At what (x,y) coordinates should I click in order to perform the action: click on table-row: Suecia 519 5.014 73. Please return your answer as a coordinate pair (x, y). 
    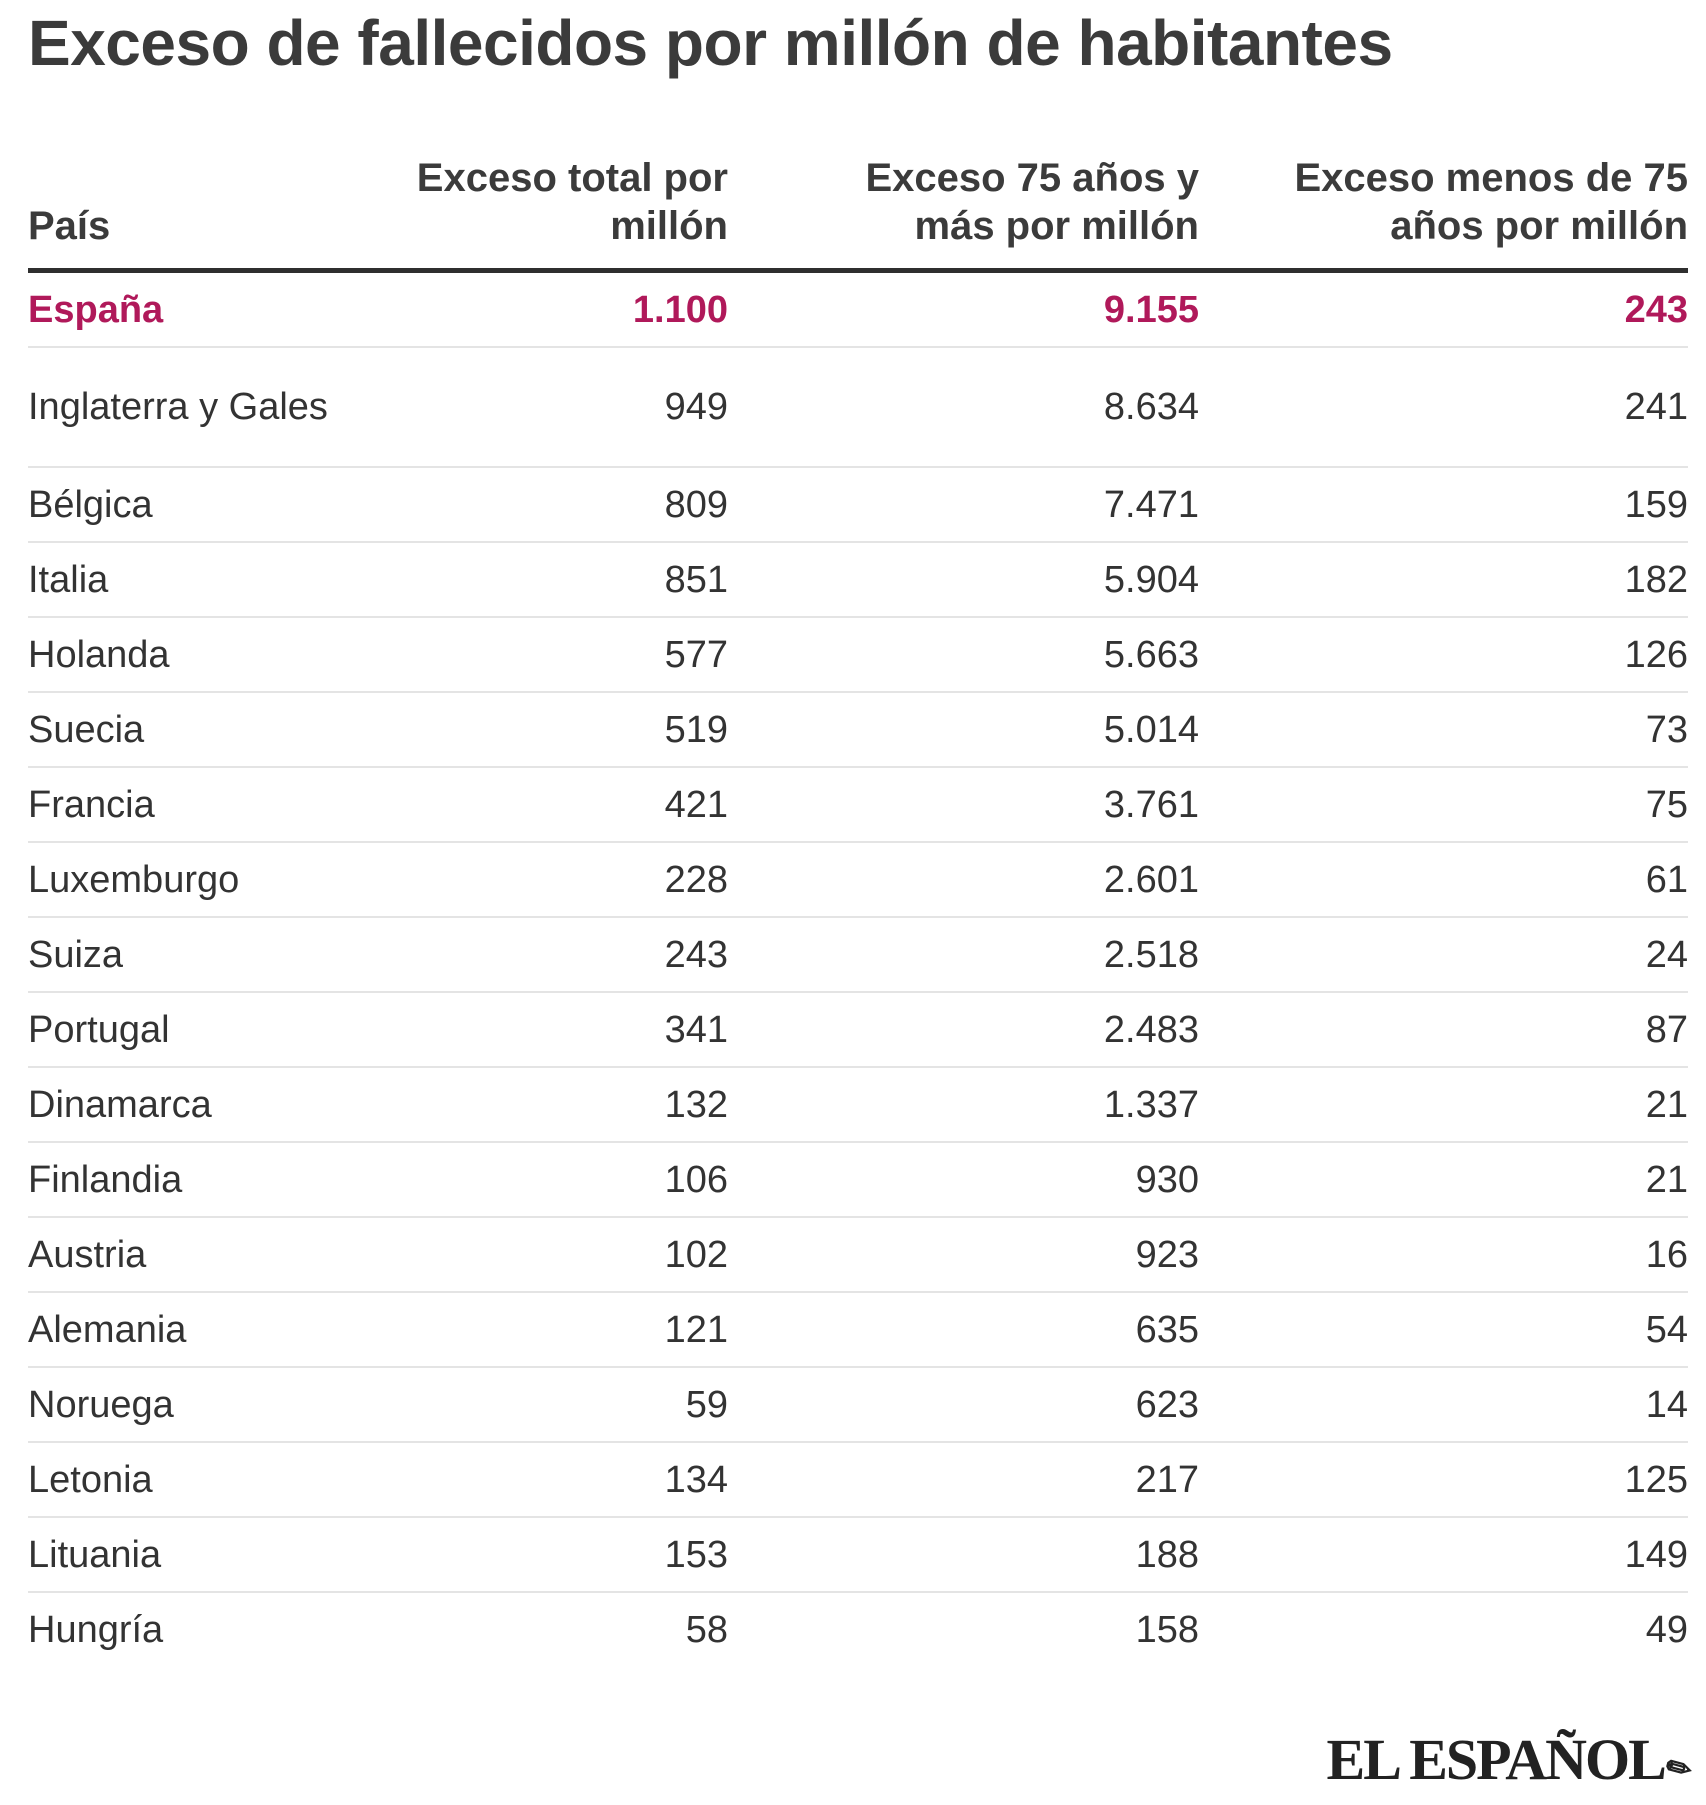
    Looking at the image, I should click on (858, 730).